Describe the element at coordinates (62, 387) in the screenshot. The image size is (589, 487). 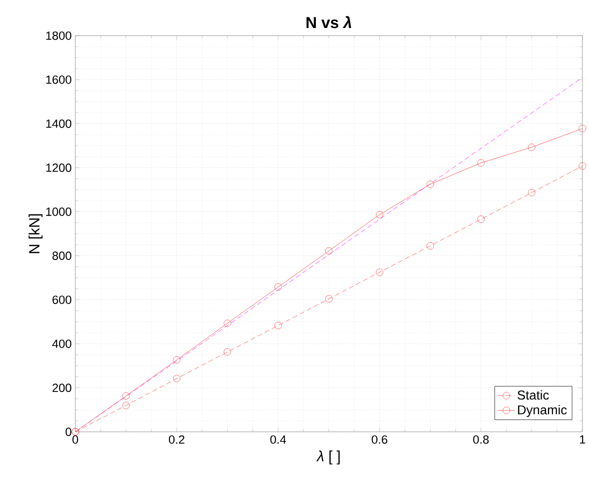
I see `y-tick-label: 200` at that location.